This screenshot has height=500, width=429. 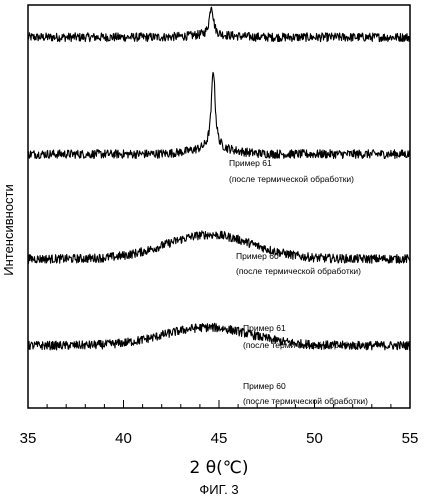 What do you see at coordinates (250, 163) in the screenshot?
I see `series-label-1a: Пример 61` at bounding box center [250, 163].